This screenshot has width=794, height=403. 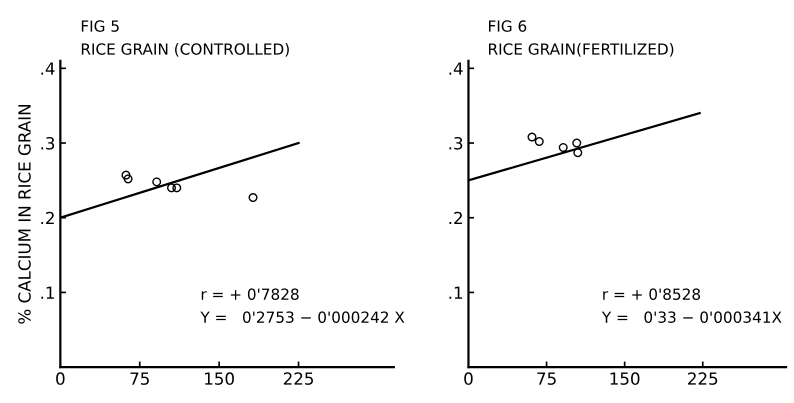 What do you see at coordinates (651, 294) in the screenshot?
I see `annotation: r = + 0'8528` at bounding box center [651, 294].